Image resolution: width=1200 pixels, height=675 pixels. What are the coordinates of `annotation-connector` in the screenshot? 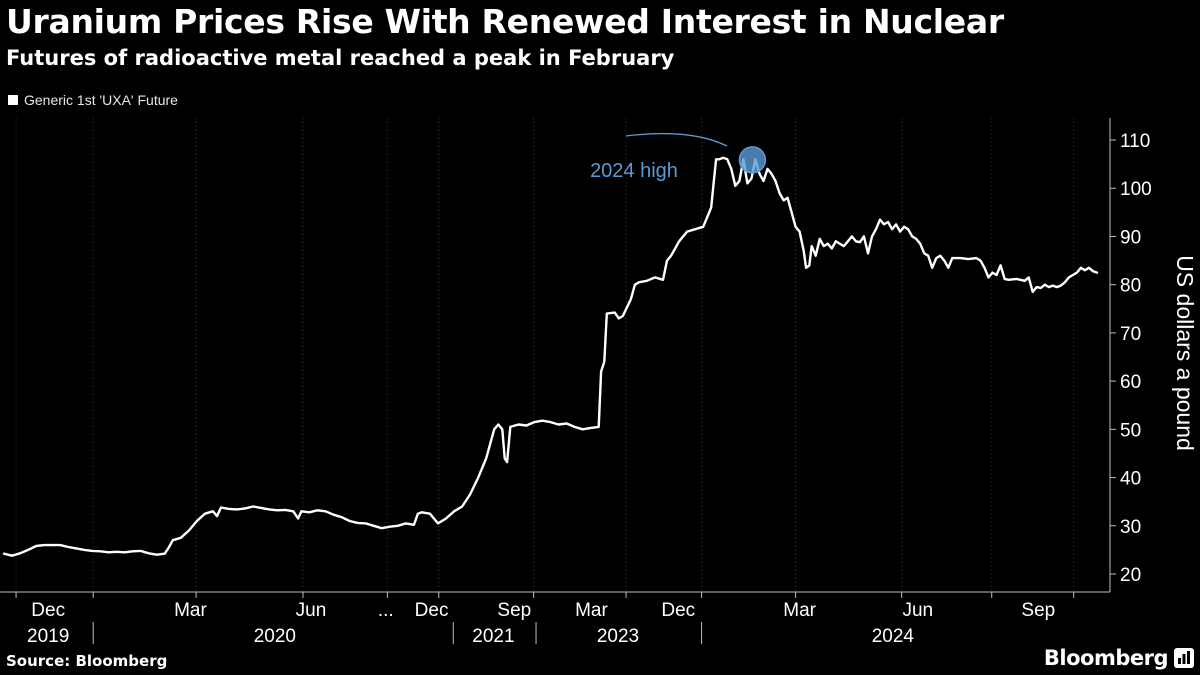 It's located at (676, 139).